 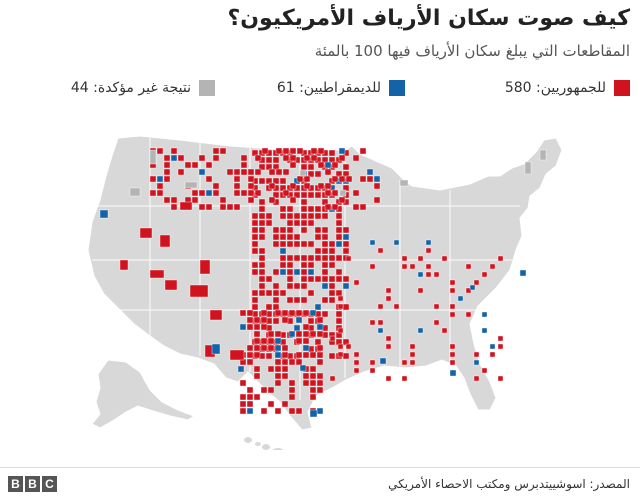 What do you see at coordinates (32, 484) in the screenshot?
I see `bbc-logo: B B C` at bounding box center [32, 484].